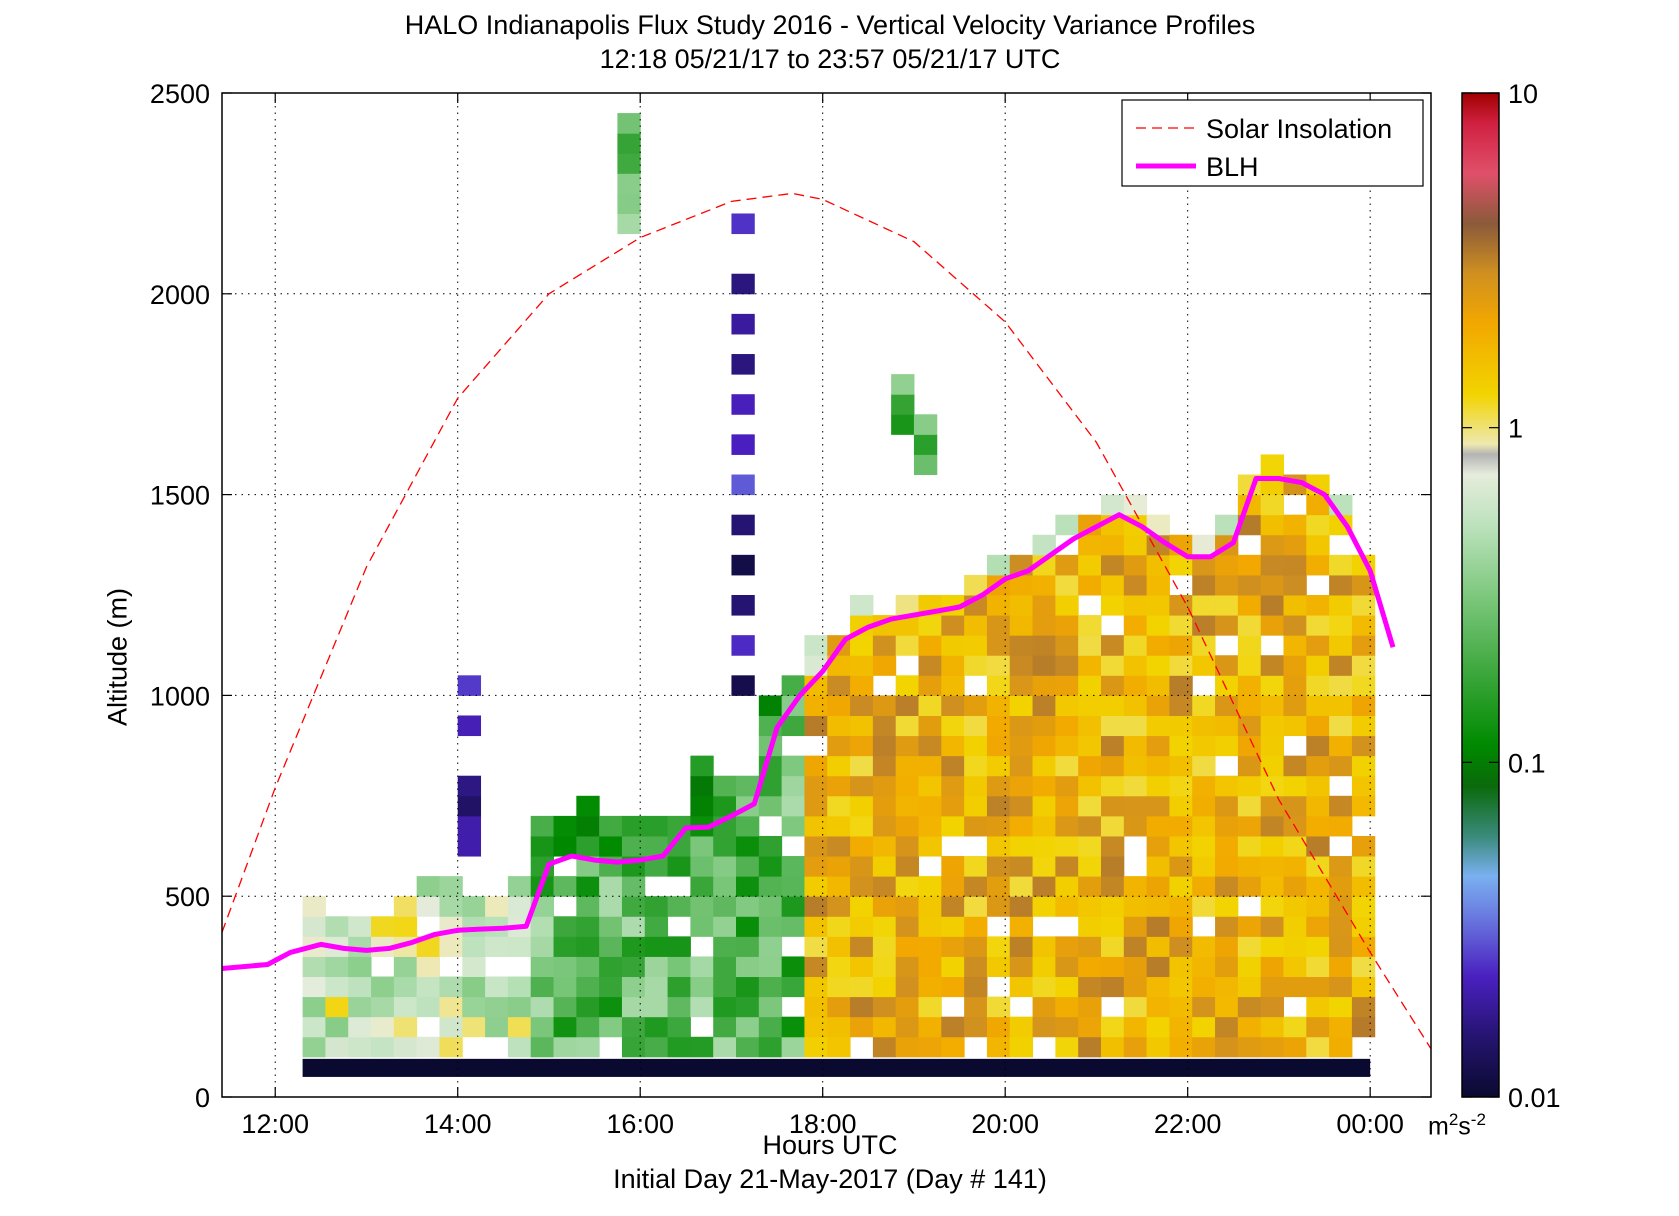 The image size is (1679, 1216). I want to click on y-tick-label: 1000, so click(180, 696).